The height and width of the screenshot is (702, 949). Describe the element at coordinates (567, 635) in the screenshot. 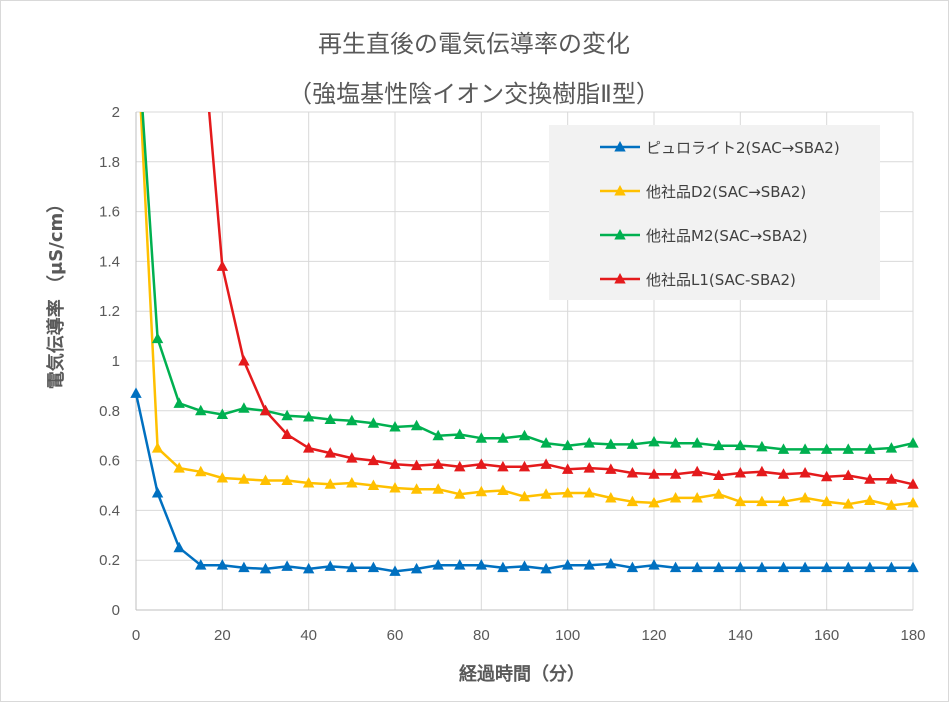

I see `x-tick-label: 100` at that location.